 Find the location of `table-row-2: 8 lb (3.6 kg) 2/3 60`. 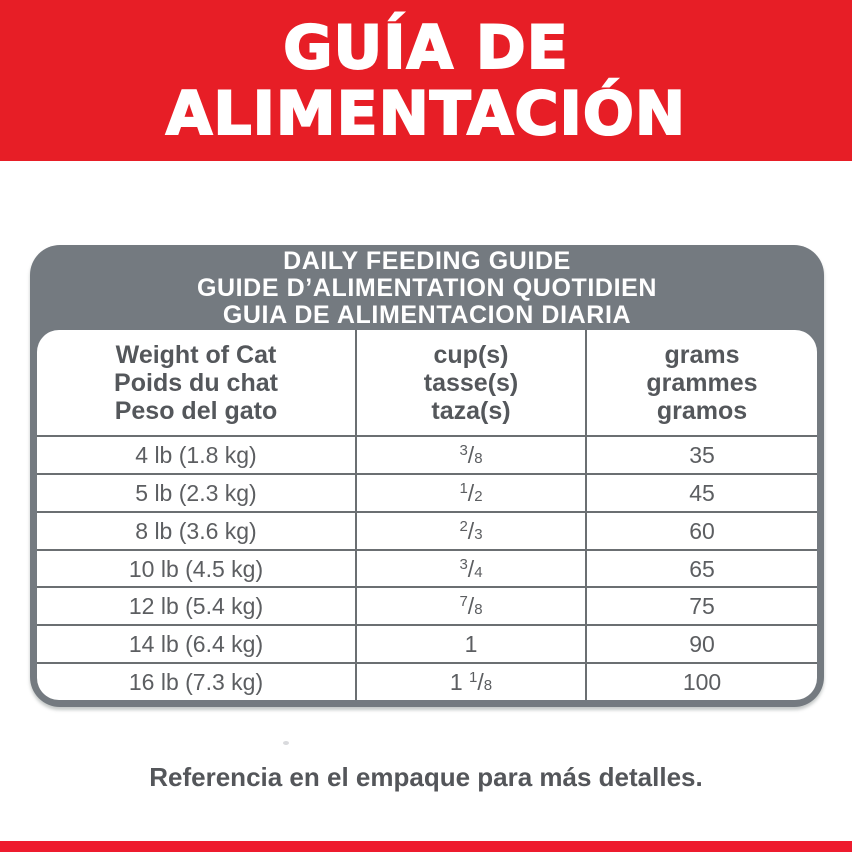

table-row-2: 8 lb (3.6 kg) 2/3 60 is located at coordinates (427, 529).